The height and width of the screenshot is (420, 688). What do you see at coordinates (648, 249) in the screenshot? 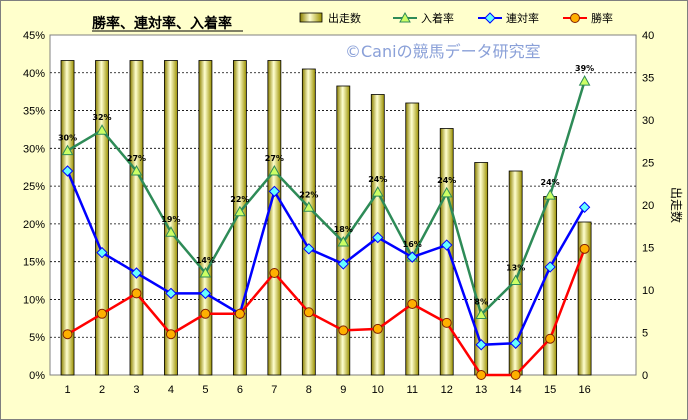
I see `y-right-tick-label: 15` at bounding box center [648, 249].